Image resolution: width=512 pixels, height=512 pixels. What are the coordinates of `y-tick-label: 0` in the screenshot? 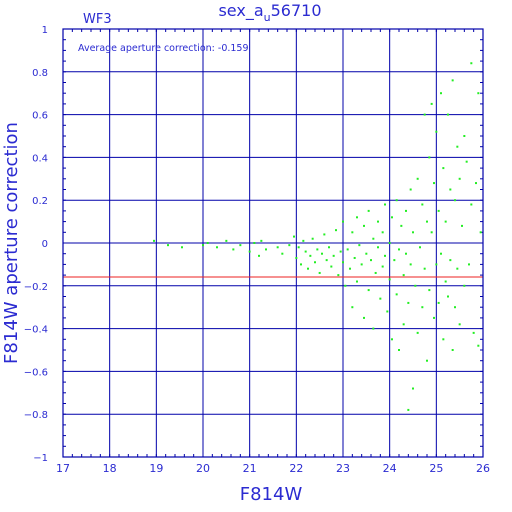 It's located at (45, 244).